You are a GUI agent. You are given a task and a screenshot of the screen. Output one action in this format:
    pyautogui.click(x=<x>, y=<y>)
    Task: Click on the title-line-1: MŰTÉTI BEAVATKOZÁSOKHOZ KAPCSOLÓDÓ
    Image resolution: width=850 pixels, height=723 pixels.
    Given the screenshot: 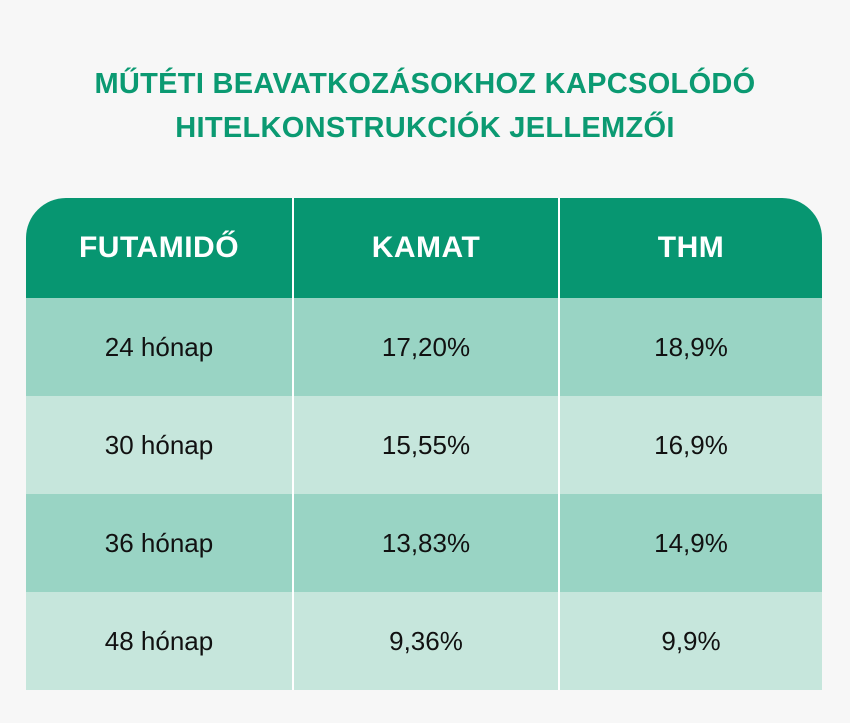 What is the action you would take?
    pyautogui.click(x=425, y=84)
    